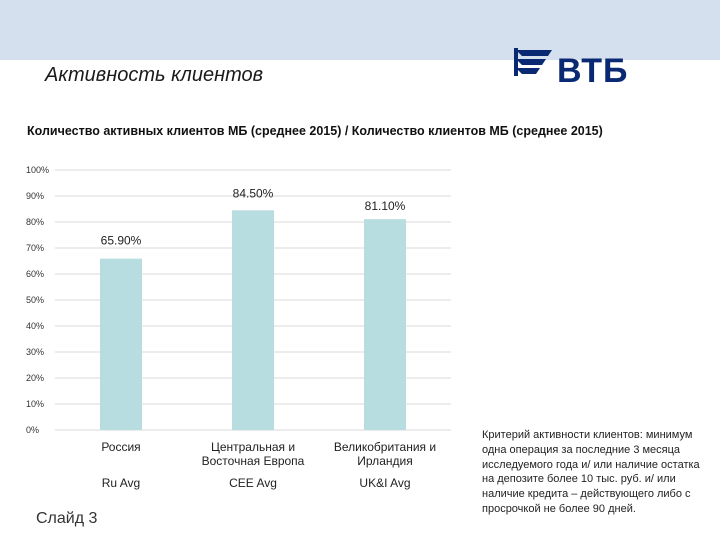  I want to click on y-tick-label: 90%, so click(35, 196).